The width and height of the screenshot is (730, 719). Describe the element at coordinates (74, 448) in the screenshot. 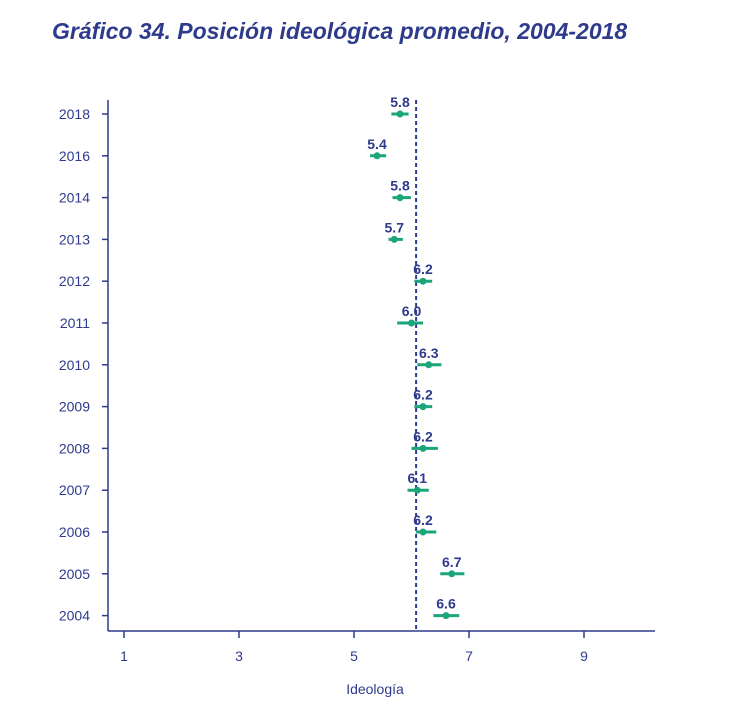

I see `y-tick-label: 2008` at that location.